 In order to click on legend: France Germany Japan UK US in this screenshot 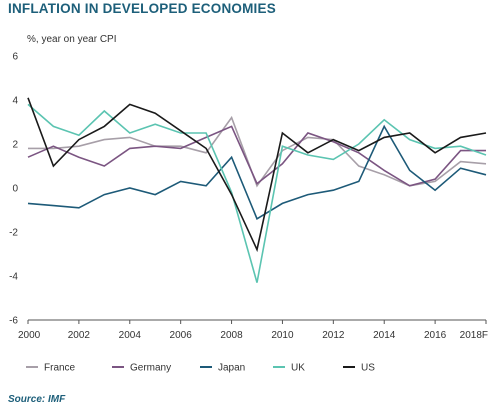, I will do `click(200, 368)`.